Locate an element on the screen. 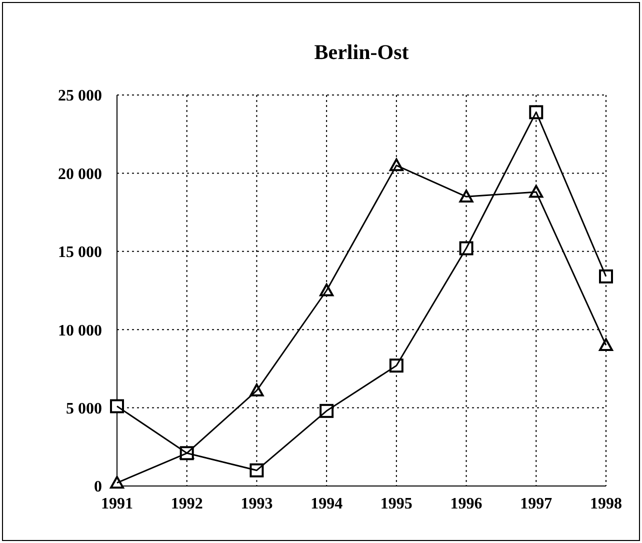 The width and height of the screenshot is (642, 543). y-tick-label: 5 000 is located at coordinates (84, 409).